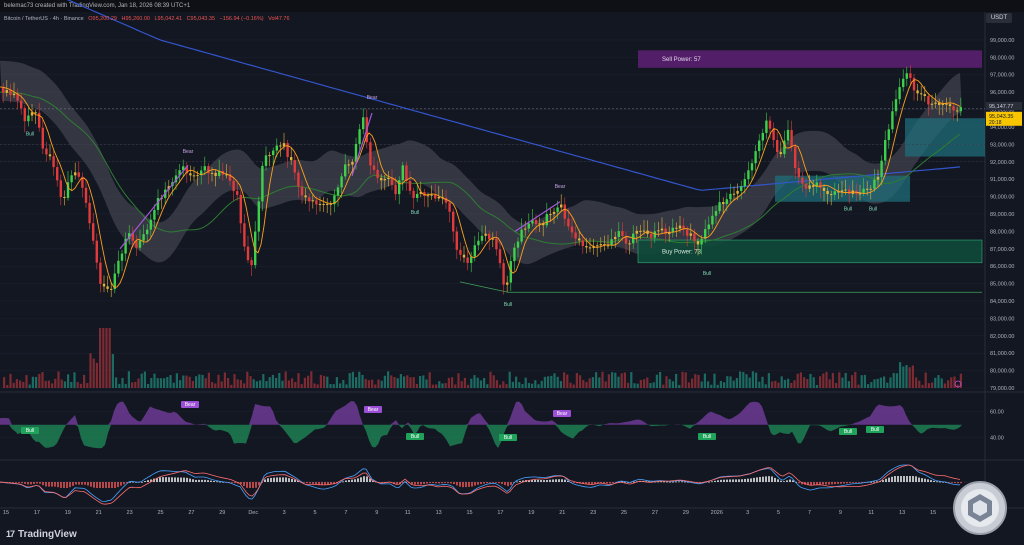 Image resolution: width=1024 pixels, height=545 pixels. Describe the element at coordinates (253, 513) in the screenshot. I see `x-tick-label: Dec` at that location.